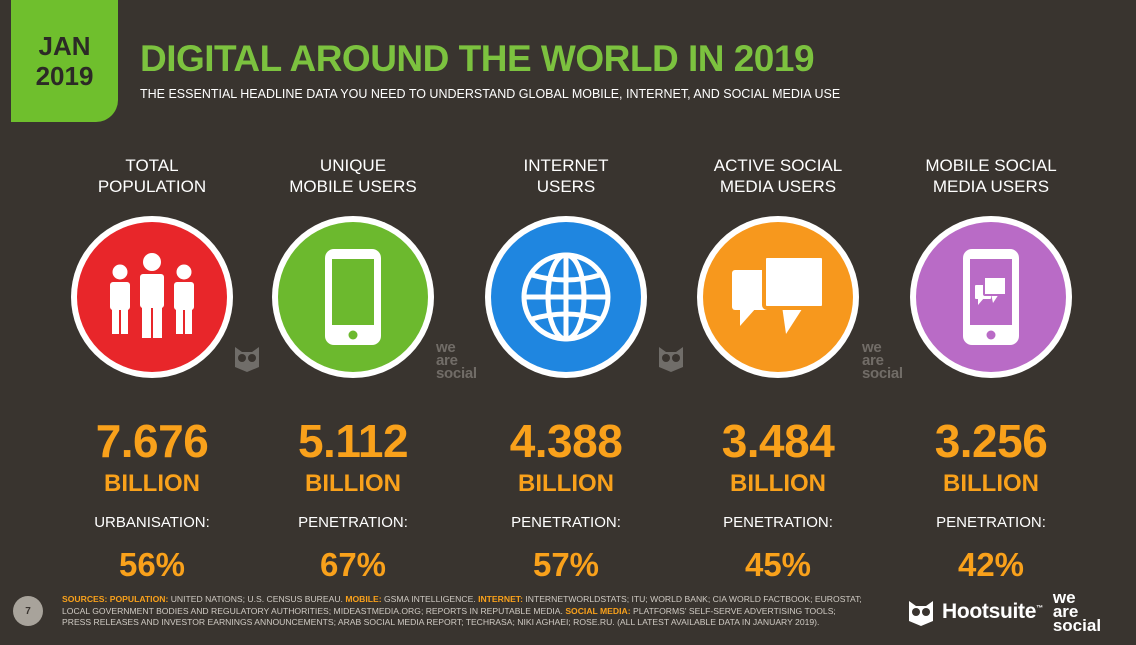  What do you see at coordinates (353, 176) in the screenshot?
I see `stat-label: UNIQUE MOBILE USERS` at bounding box center [353, 176].